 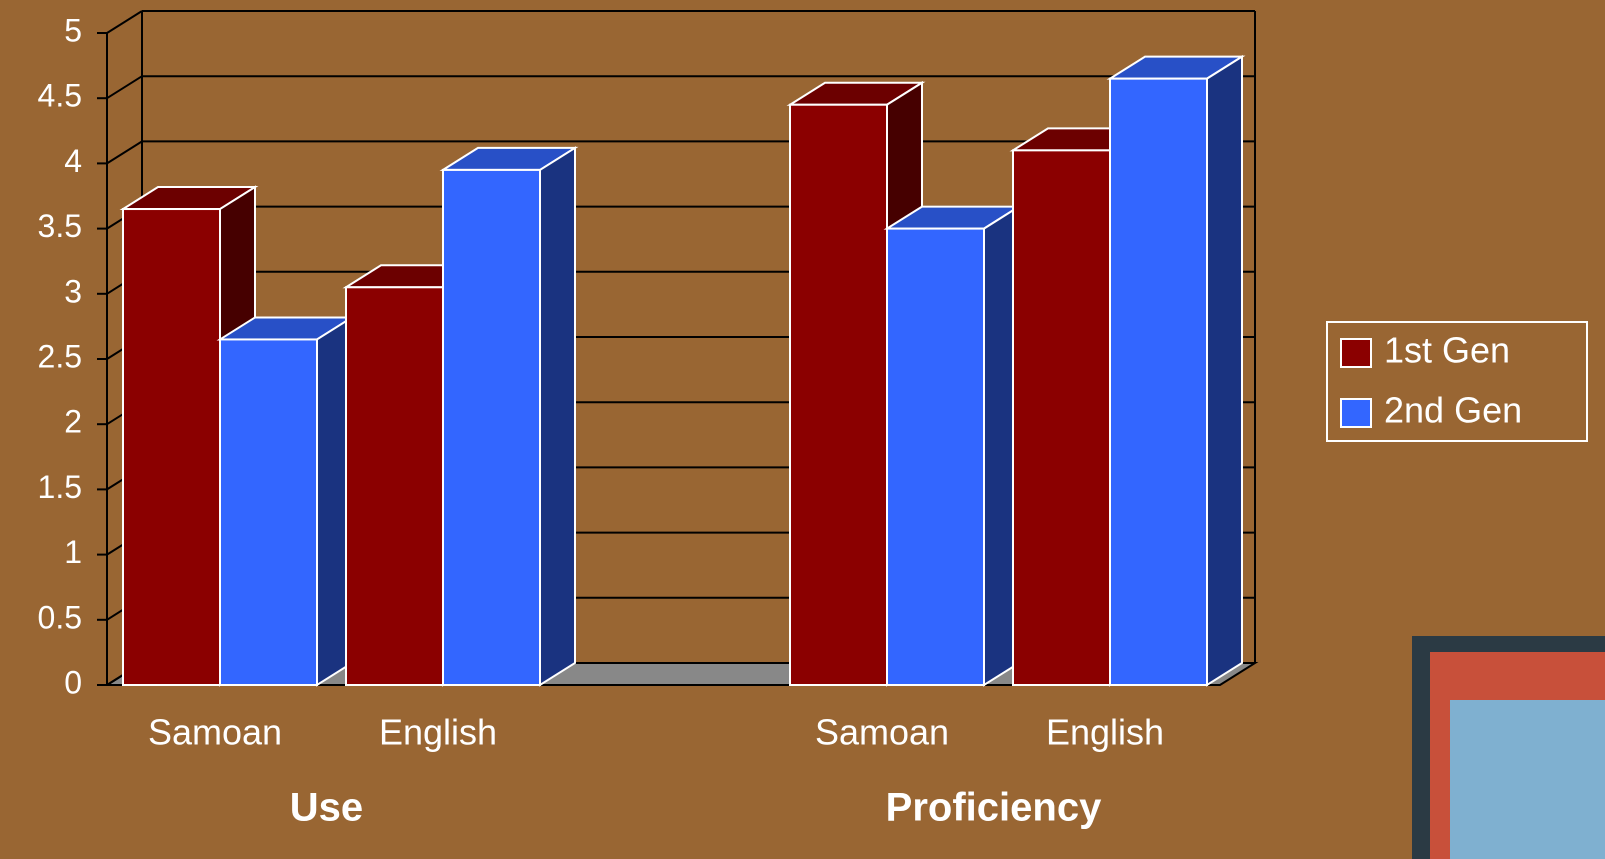 I want to click on legend-label: 1st Gen, so click(x=1447, y=350).